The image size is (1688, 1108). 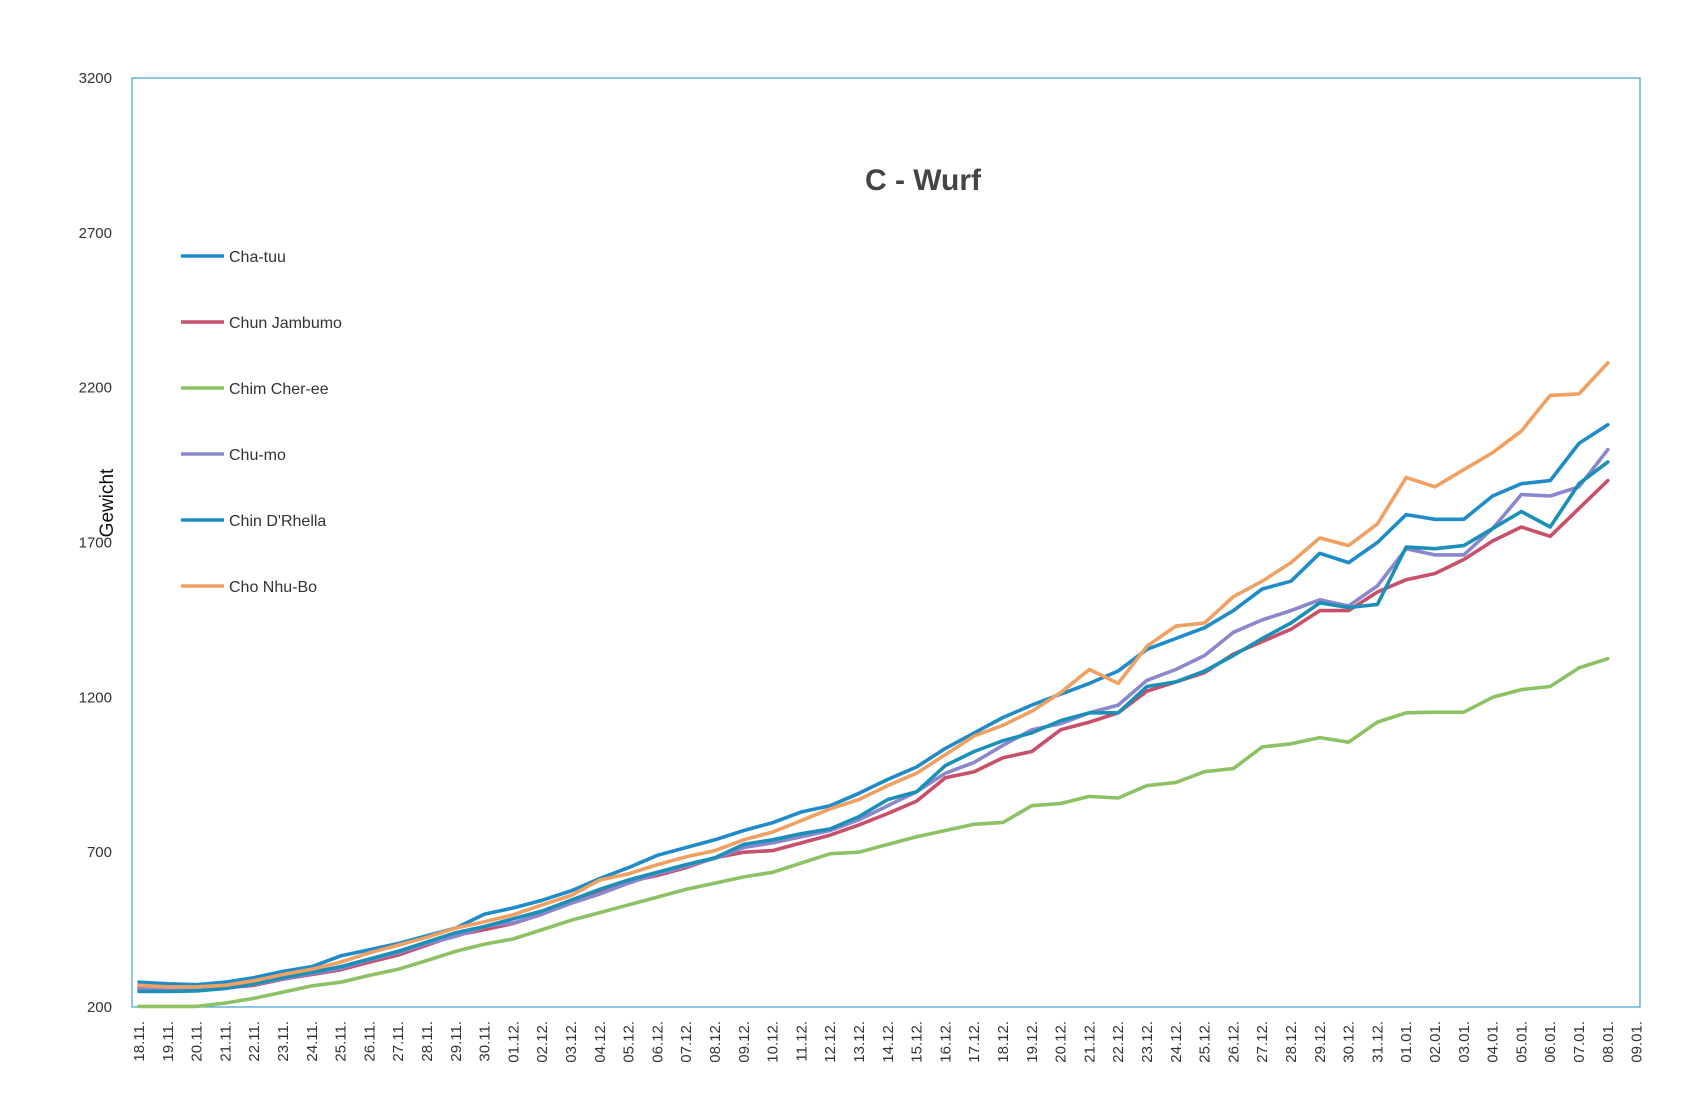 I want to click on x-tick-label: 09.01., so click(x=1637, y=1042).